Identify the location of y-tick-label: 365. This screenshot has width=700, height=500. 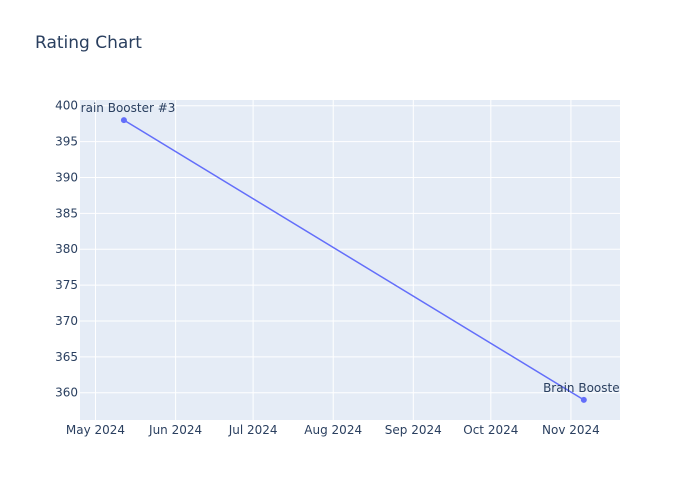
(66, 357).